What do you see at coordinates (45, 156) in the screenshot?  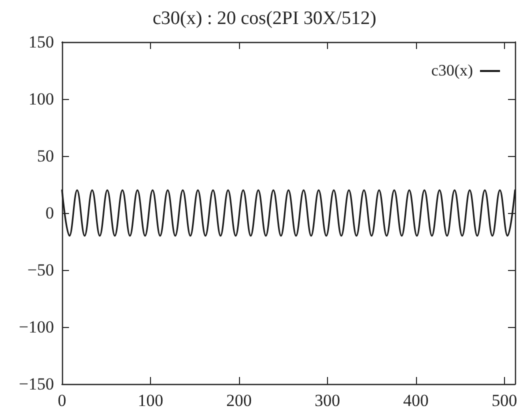 I see `y-tick-label: 50` at bounding box center [45, 156].